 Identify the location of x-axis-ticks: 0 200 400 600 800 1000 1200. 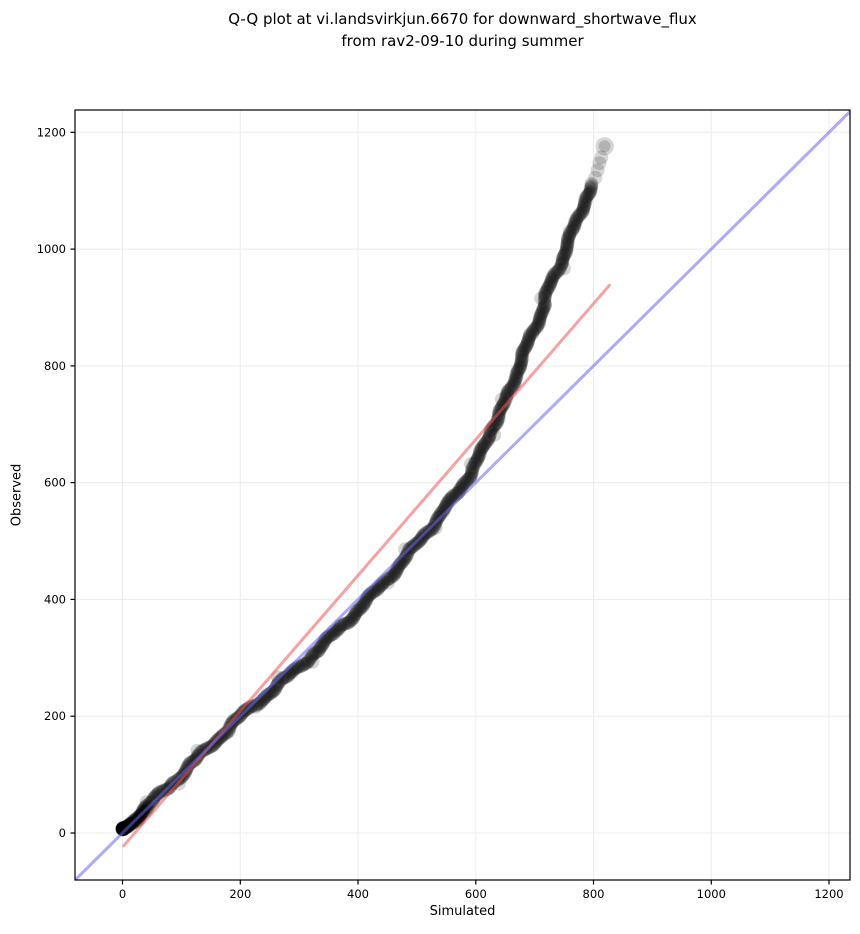
(481, 890).